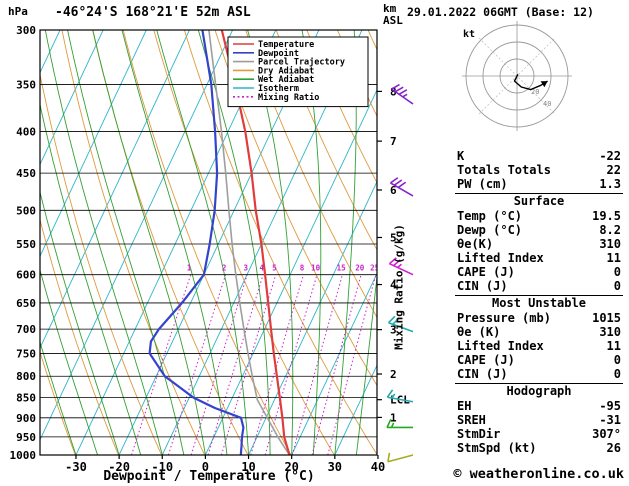 The image size is (629, 486). I want to click on pressure-tick-label: 400, so click(26, 132).